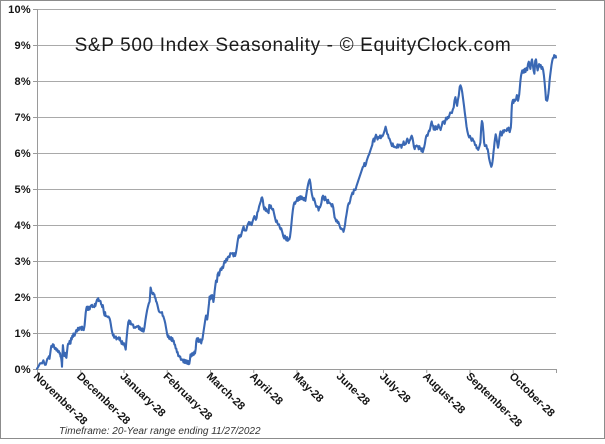 The height and width of the screenshot is (444, 605). Describe the element at coordinates (23, 370) in the screenshot. I see `svg-text: 0%` at that location.